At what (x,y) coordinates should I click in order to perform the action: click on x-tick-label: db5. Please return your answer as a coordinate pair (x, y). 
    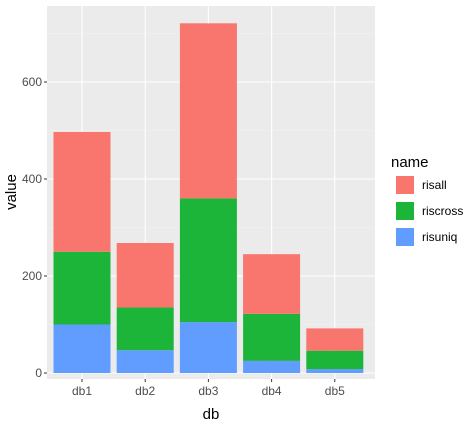
    Looking at the image, I should click on (335, 391).